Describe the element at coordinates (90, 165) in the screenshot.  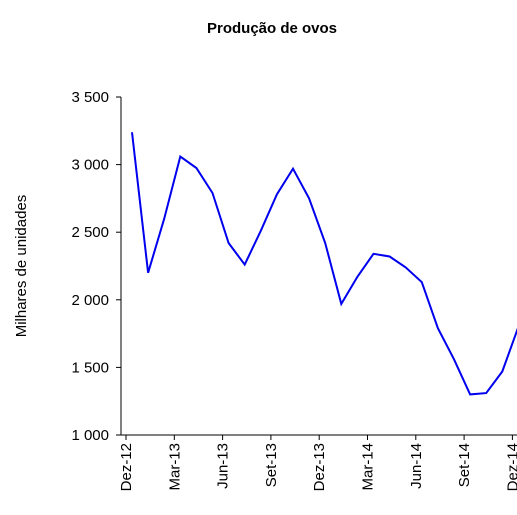
I see `y-tick-label: 3 000` at that location.